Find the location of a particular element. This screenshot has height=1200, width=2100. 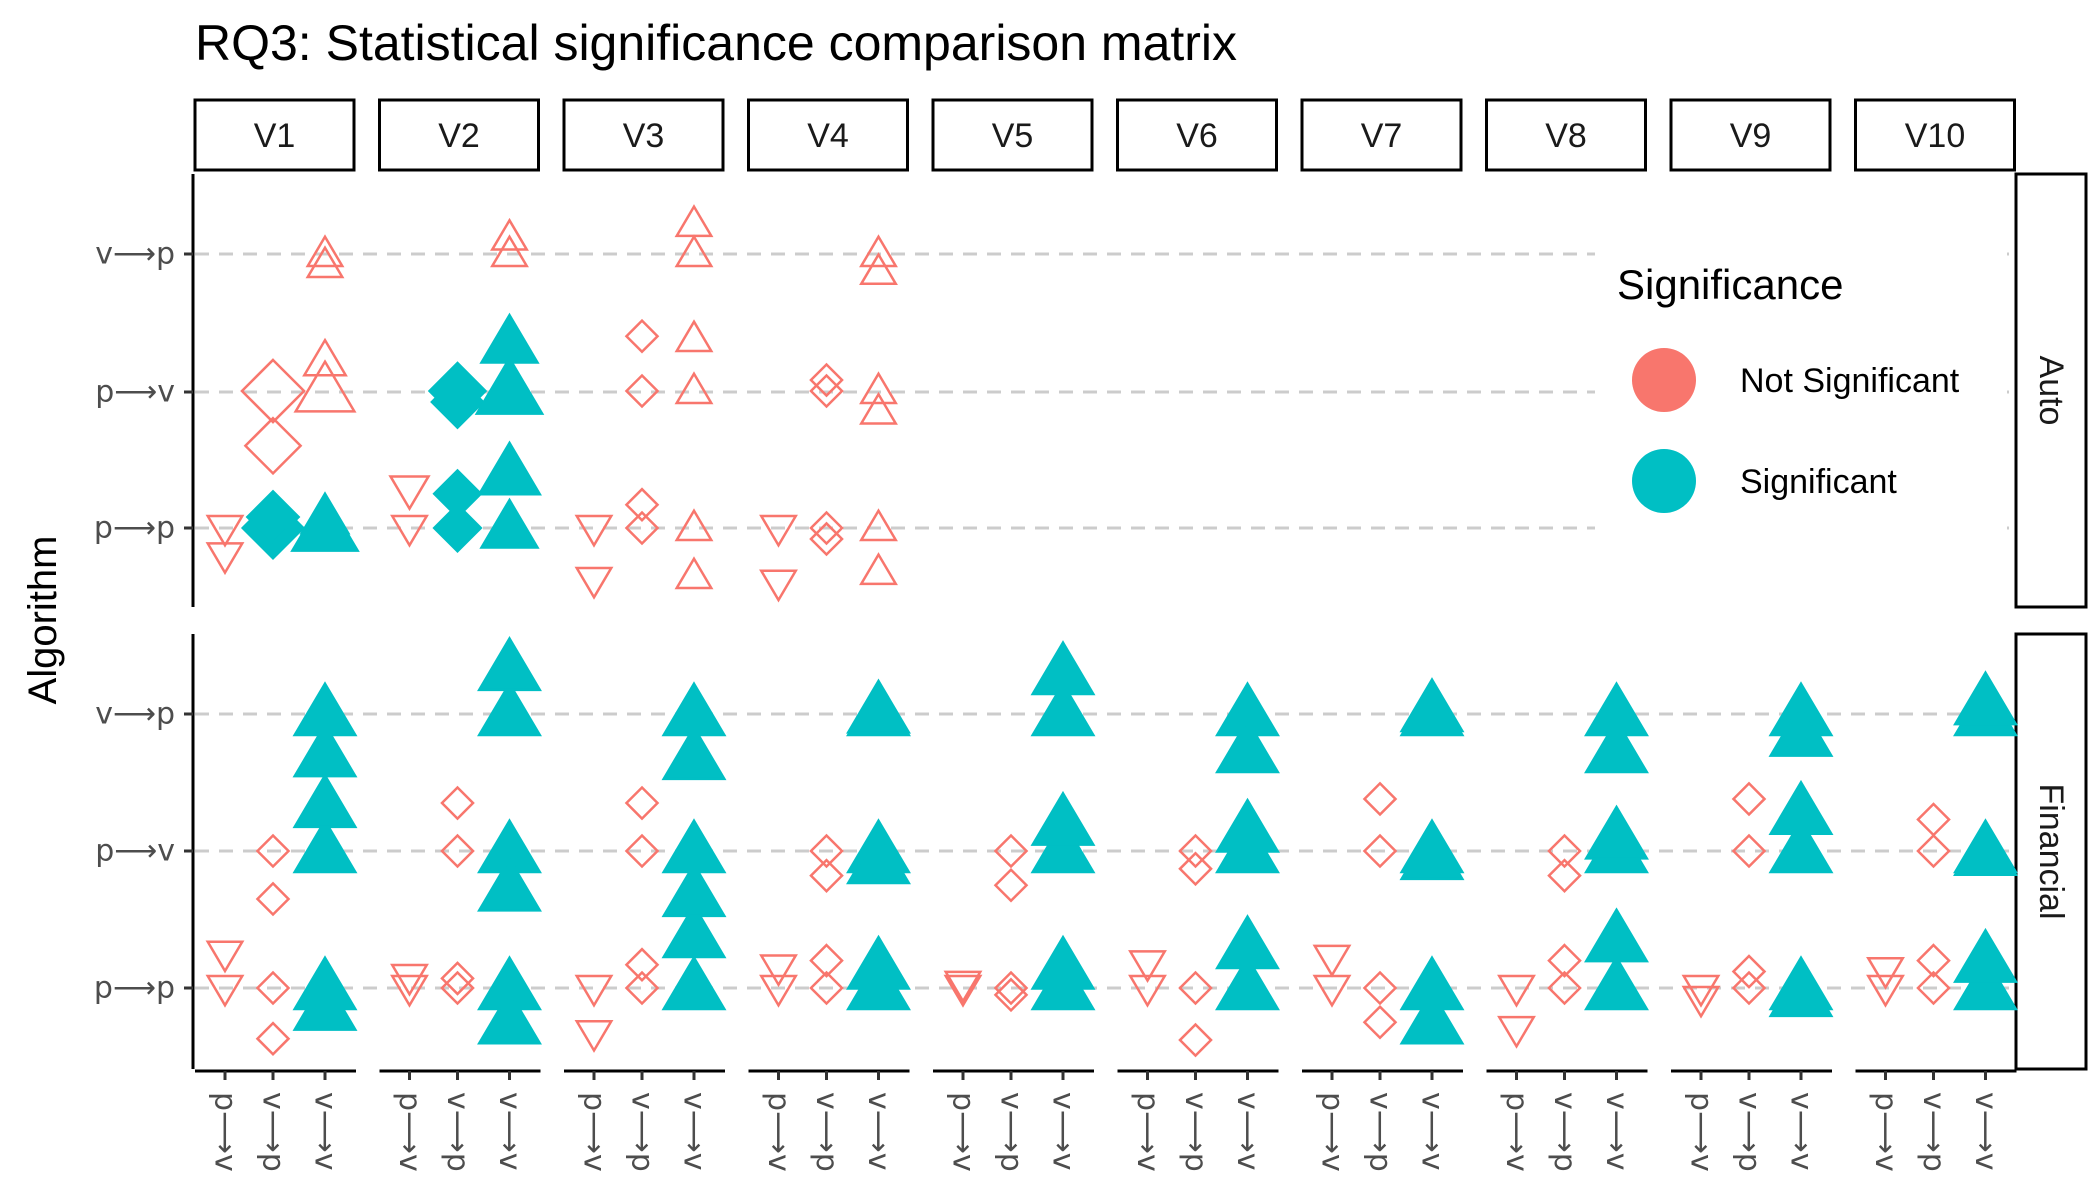

y-axes: p⟶p p⟶v v⟶p p⟶p p⟶v v⟶p is located at coordinates (144, 621).